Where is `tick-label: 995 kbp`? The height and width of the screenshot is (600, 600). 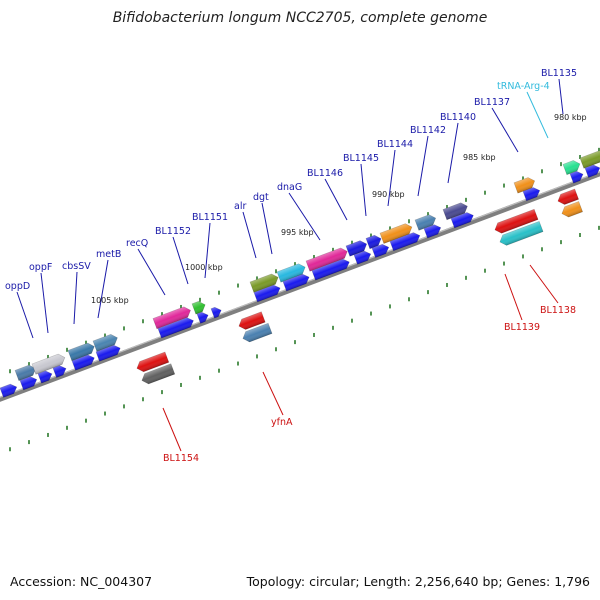 tick-label: 995 kbp is located at coordinates (297, 232).